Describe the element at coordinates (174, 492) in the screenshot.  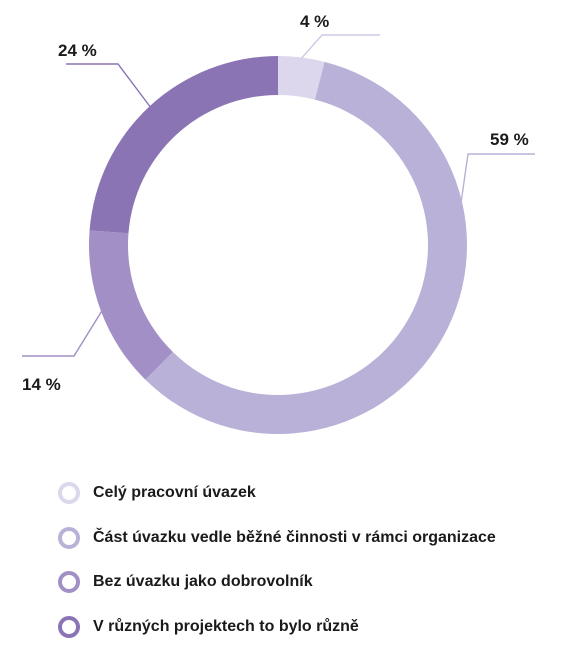
I see `legend-label: Celý pracovní úvazek` at that location.